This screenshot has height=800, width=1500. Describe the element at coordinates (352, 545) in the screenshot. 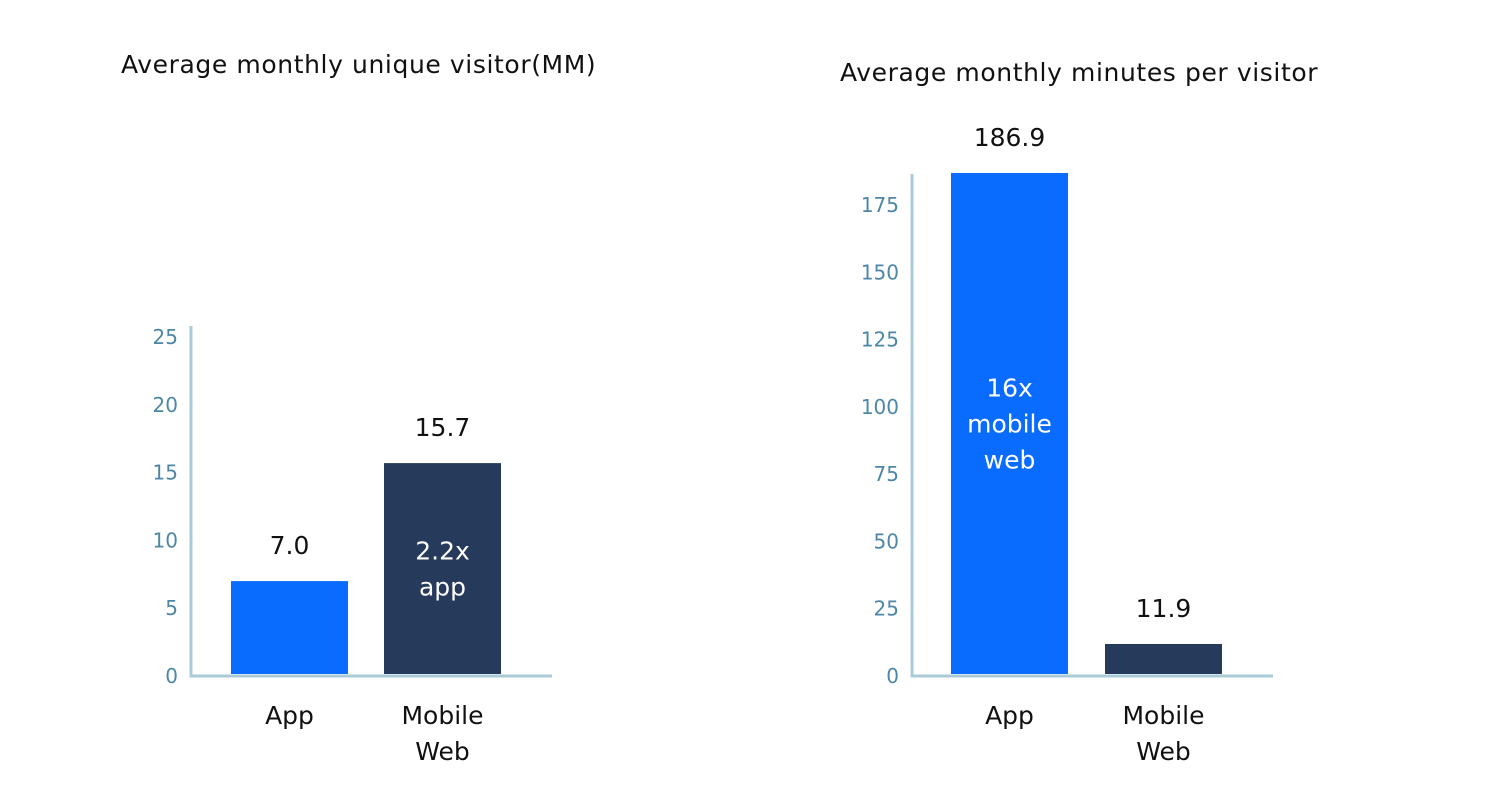

I see `chart-unique-visitors: 0 5 10 15 20 25 7.0 App 15.7 2.2x app Mobile Web` at that location.